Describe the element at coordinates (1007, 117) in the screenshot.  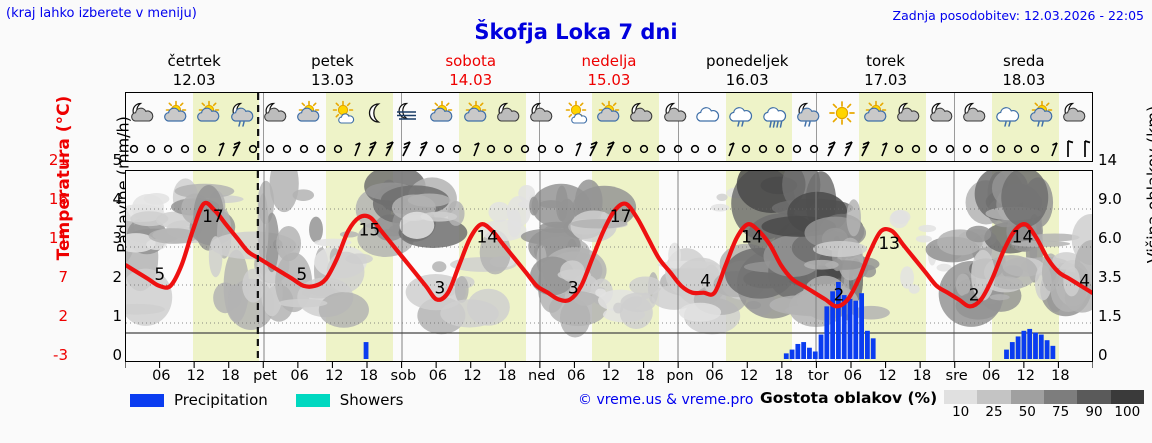
I see `cloud-drizzle-icon` at that location.